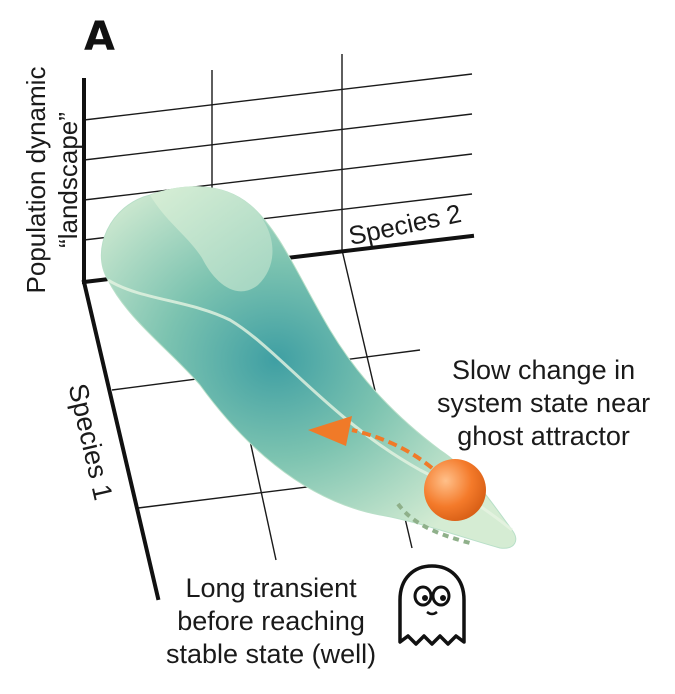  I want to click on landscape-axis-label: Population dynamic “landscape”, so click(52, 180).